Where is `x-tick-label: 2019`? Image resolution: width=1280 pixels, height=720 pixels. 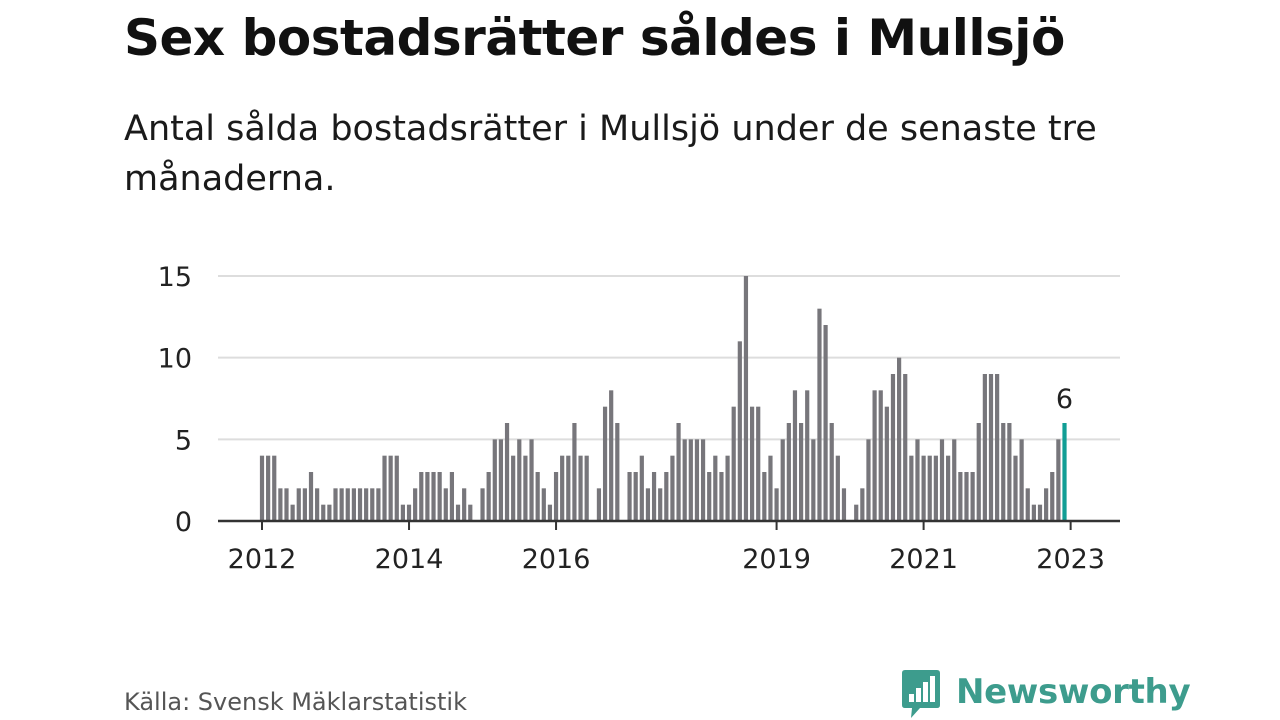 x-tick-label: 2019 is located at coordinates (776, 559).